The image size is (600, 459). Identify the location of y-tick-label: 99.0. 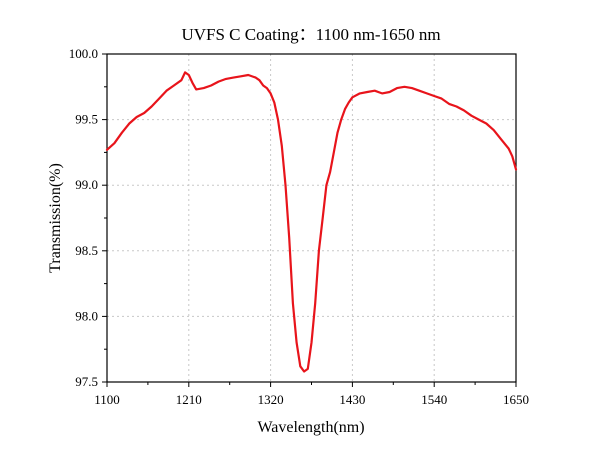
(86, 184).